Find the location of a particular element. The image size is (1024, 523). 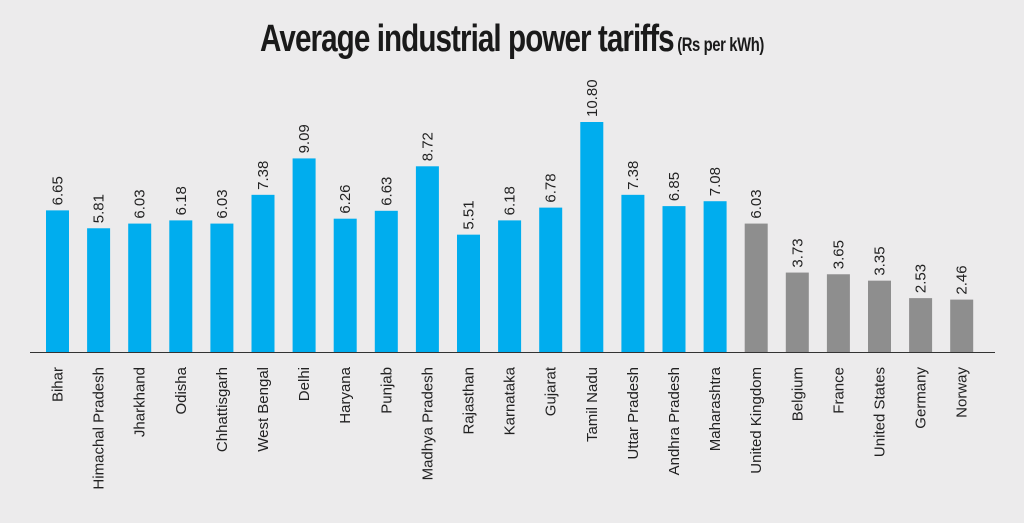

category-label-karnataka: Karnataka is located at coordinates (510, 400).